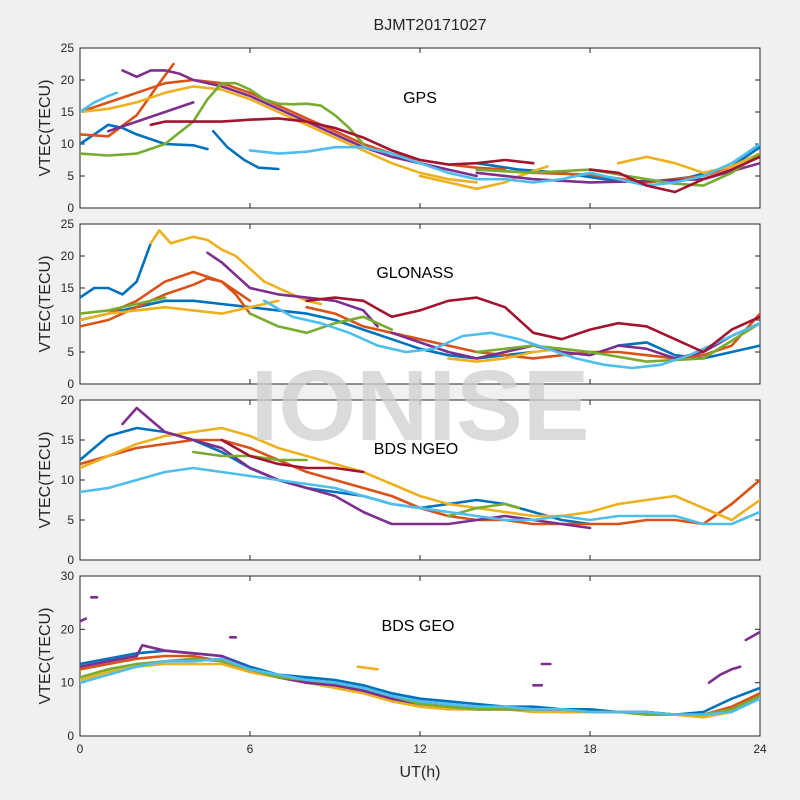 This screenshot has width=800, height=800. Describe the element at coordinates (420, 749) in the screenshot. I see `x-tick-label: 12` at that location.